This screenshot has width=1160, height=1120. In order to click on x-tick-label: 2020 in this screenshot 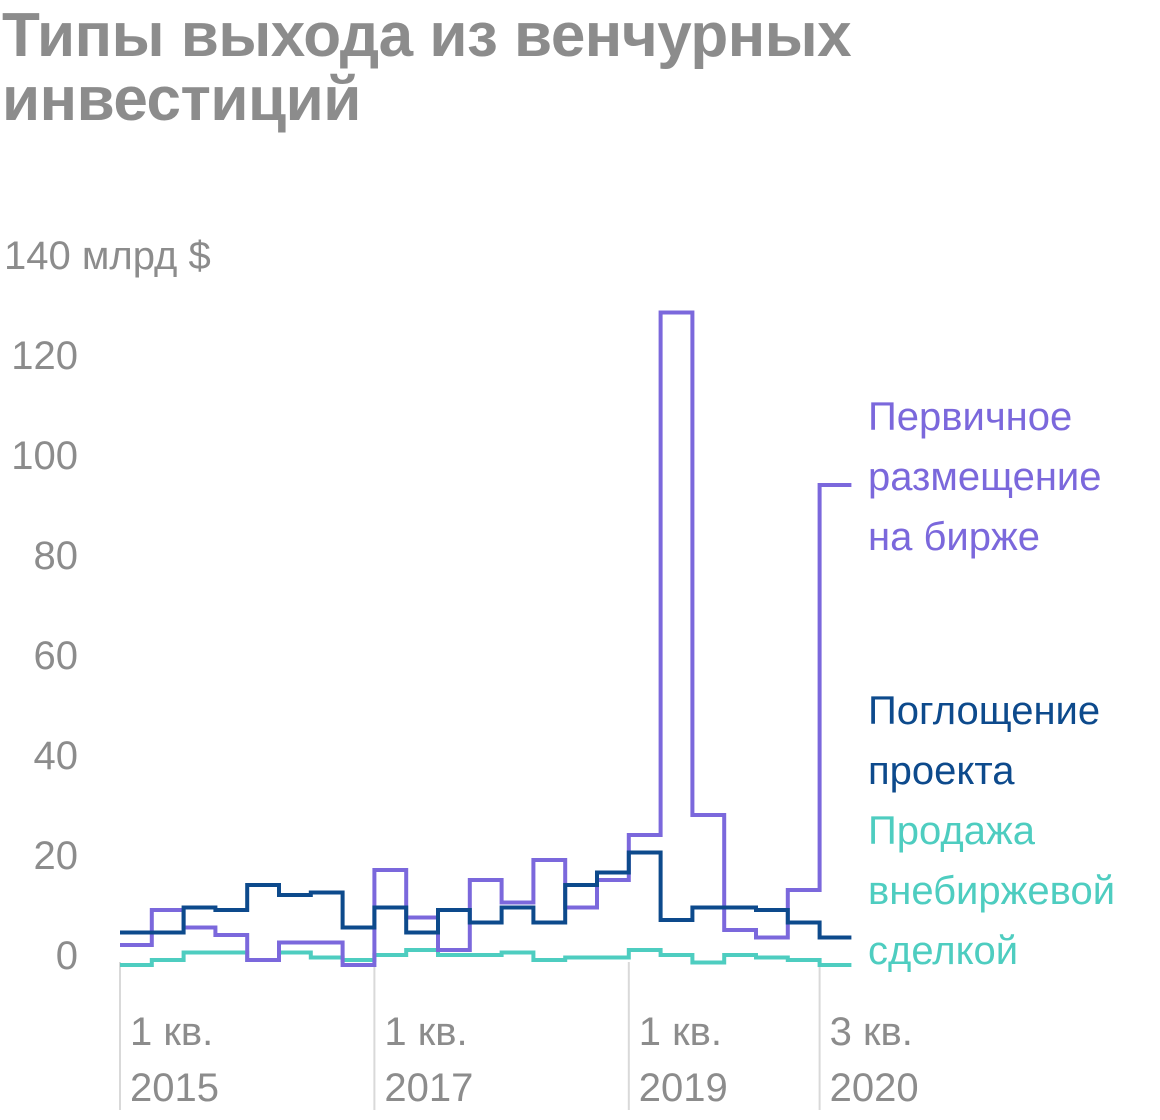, I will do `click(874, 1088)`.